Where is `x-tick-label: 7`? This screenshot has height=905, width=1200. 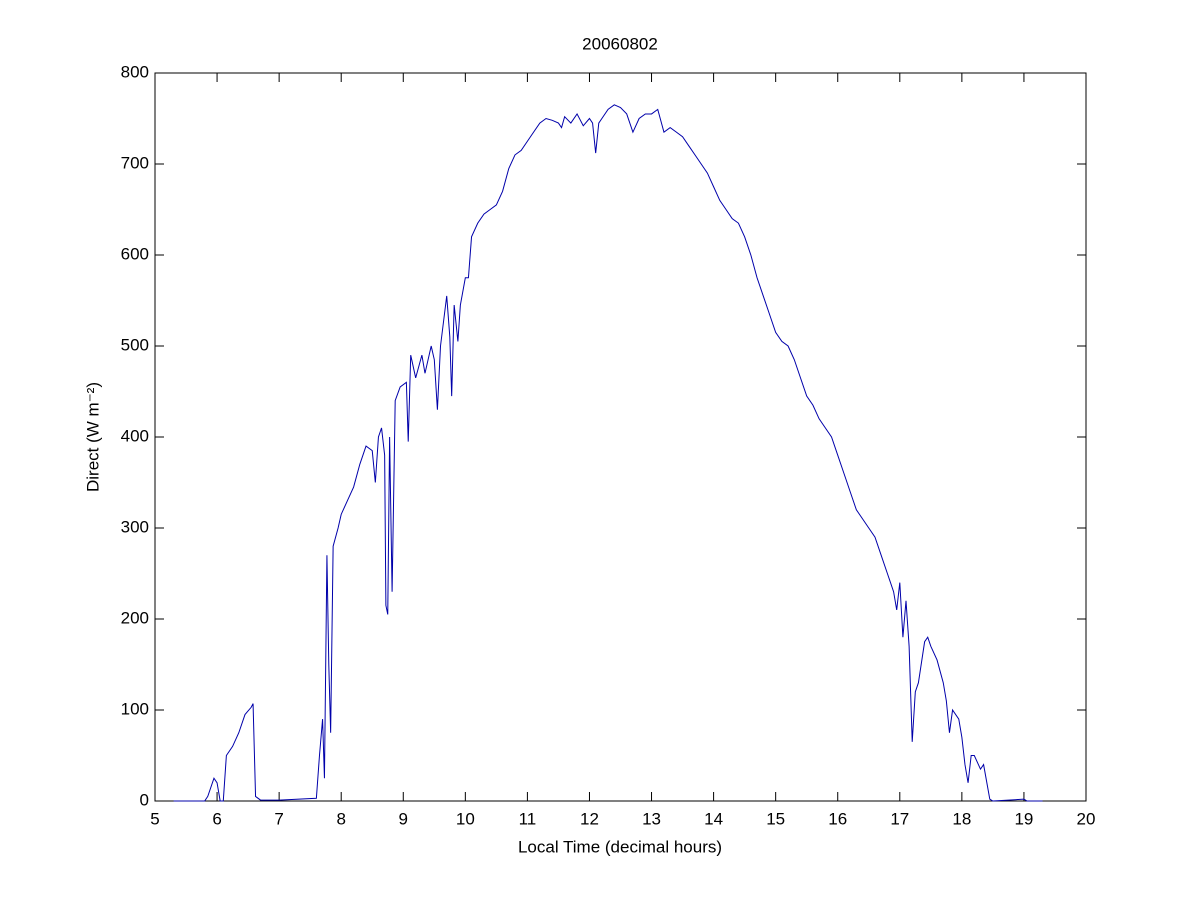
x-tick-label: 7 is located at coordinates (278, 818).